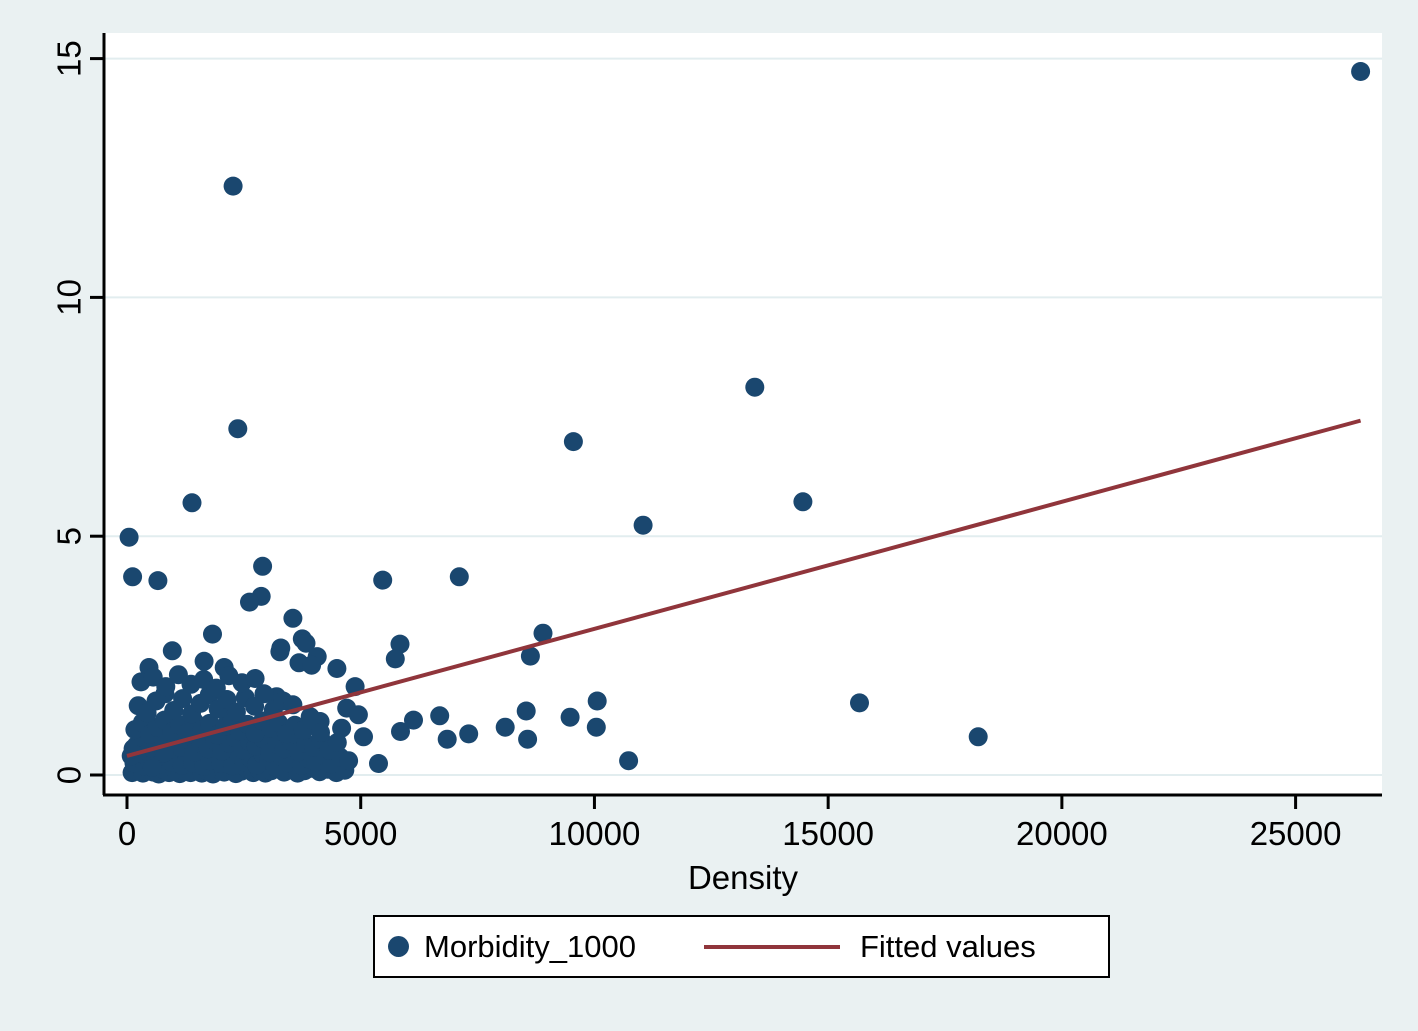 This screenshot has width=1418, height=1031. Describe the element at coordinates (360, 833) in the screenshot. I see `x-tick-label: 5000` at that location.